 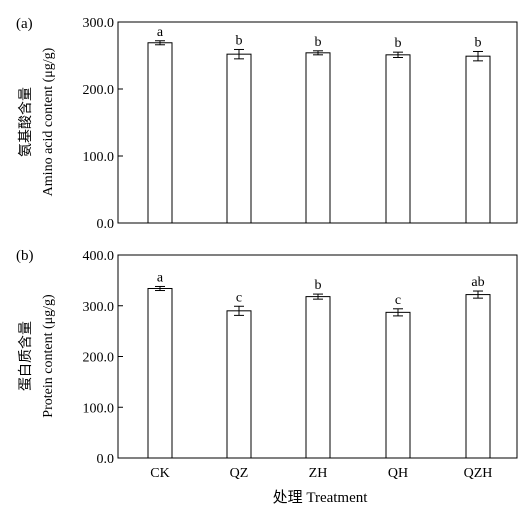 I want to click on y-ticks-a: 0.0 100.0 200.0 300.0, so click(x=103, y=124).